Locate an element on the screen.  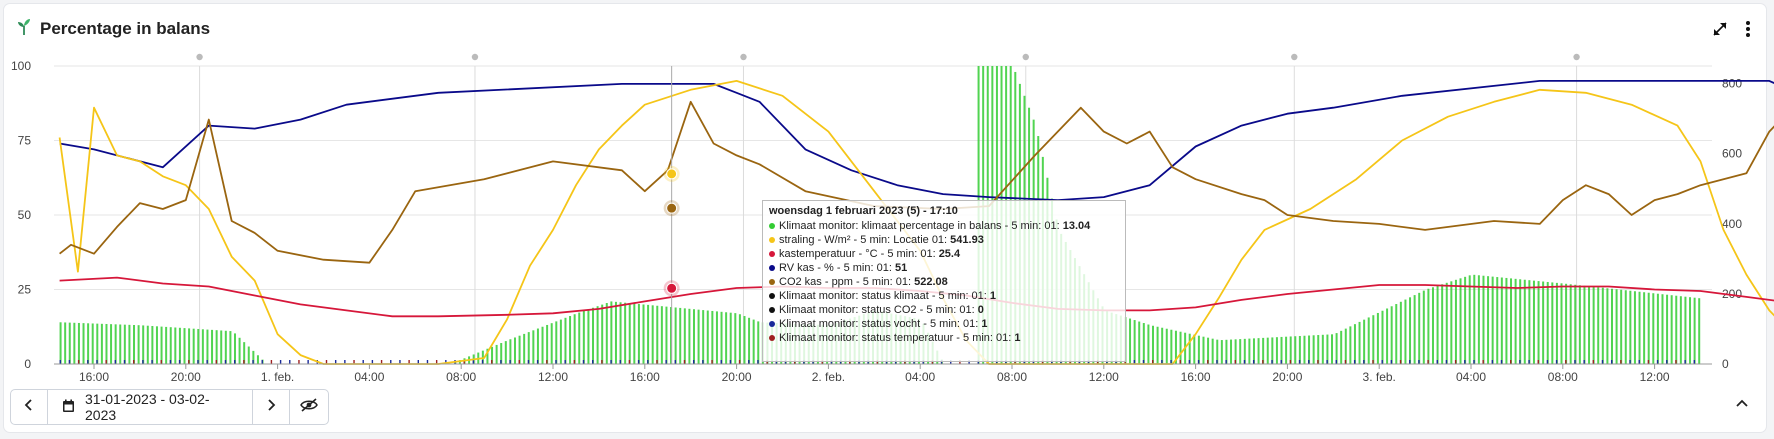
tooltip-label: straling - W/m² - 5 min: Locatie 01: is located at coordinates (865, 240).